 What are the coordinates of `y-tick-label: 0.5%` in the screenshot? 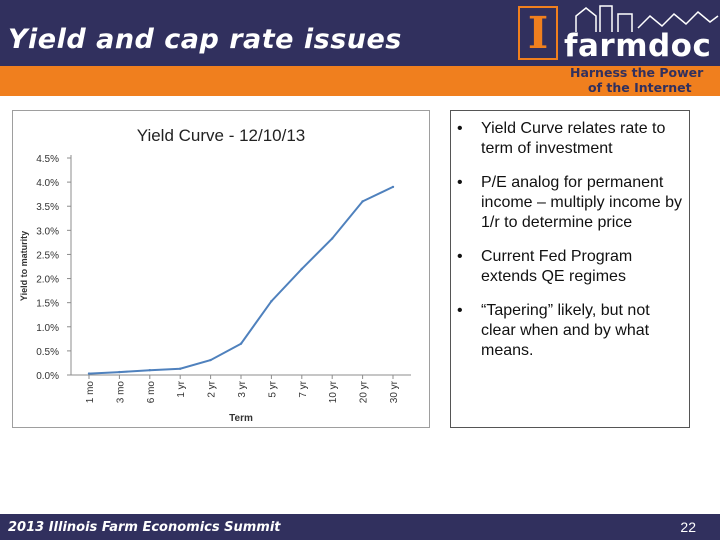 It's located at (47, 352).